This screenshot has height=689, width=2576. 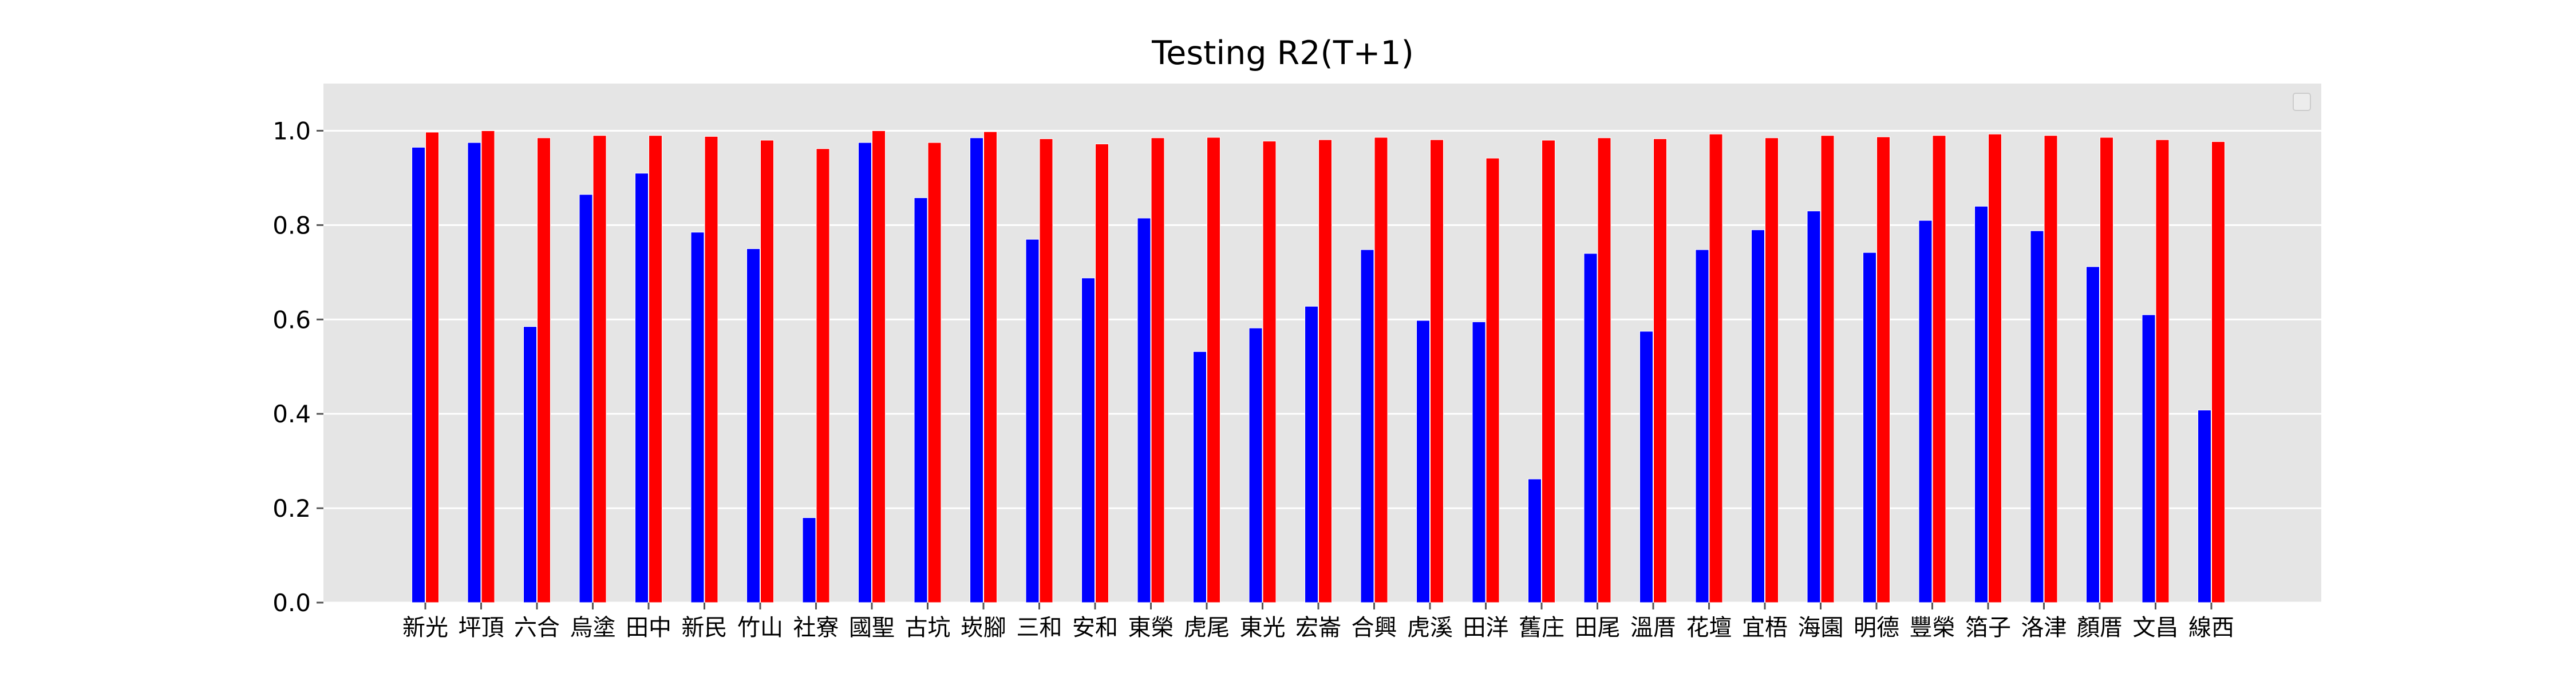 What do you see at coordinates (1486, 628) in the screenshot?
I see `x-tick-label: 田洋` at bounding box center [1486, 628].